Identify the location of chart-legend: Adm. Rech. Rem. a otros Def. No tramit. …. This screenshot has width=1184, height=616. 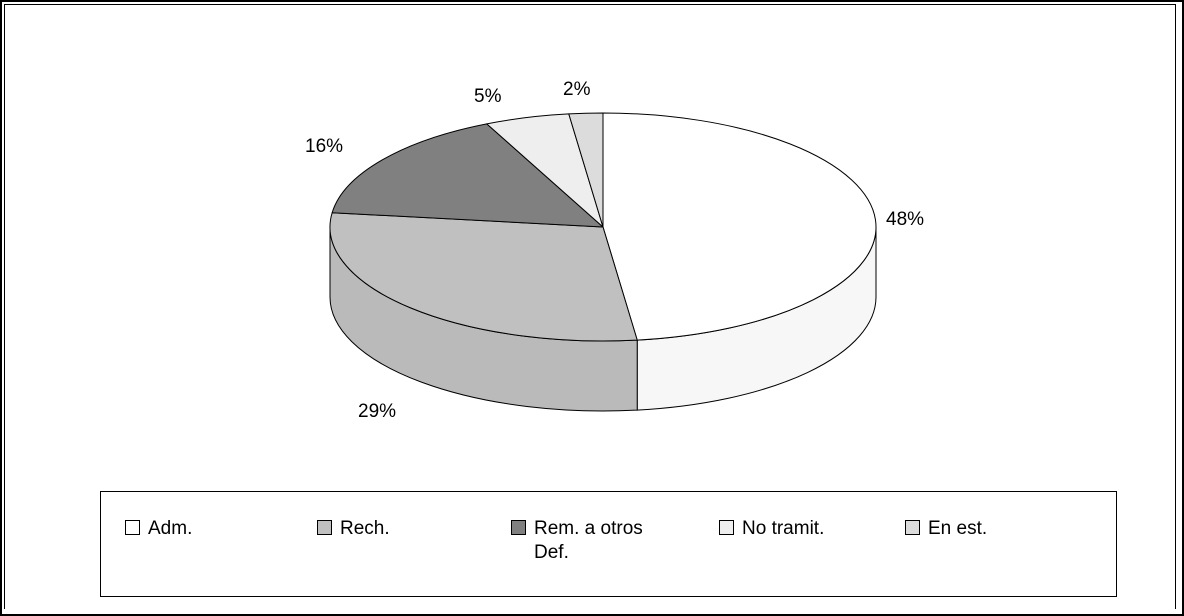
(608, 544).